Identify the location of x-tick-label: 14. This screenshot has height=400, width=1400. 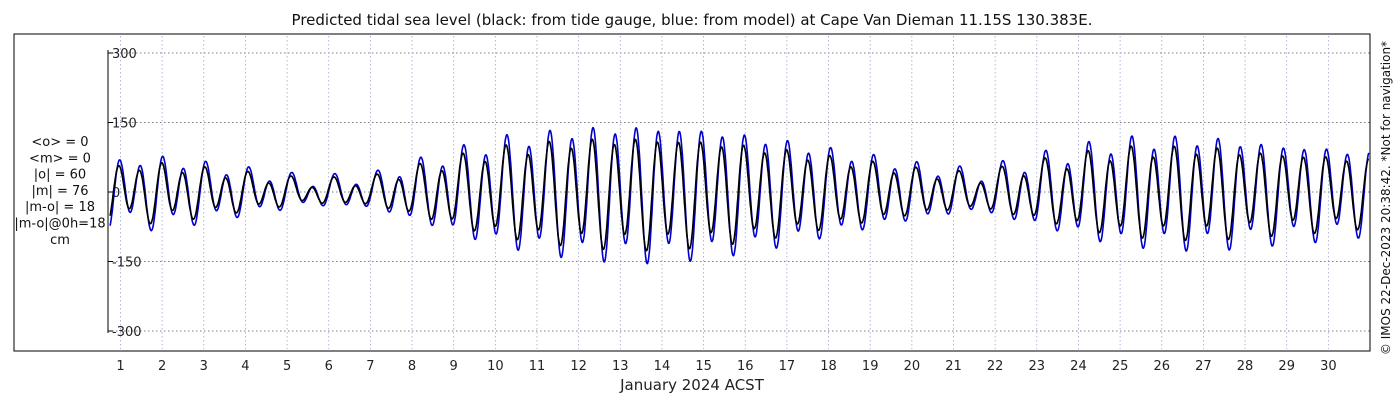
(662, 366).